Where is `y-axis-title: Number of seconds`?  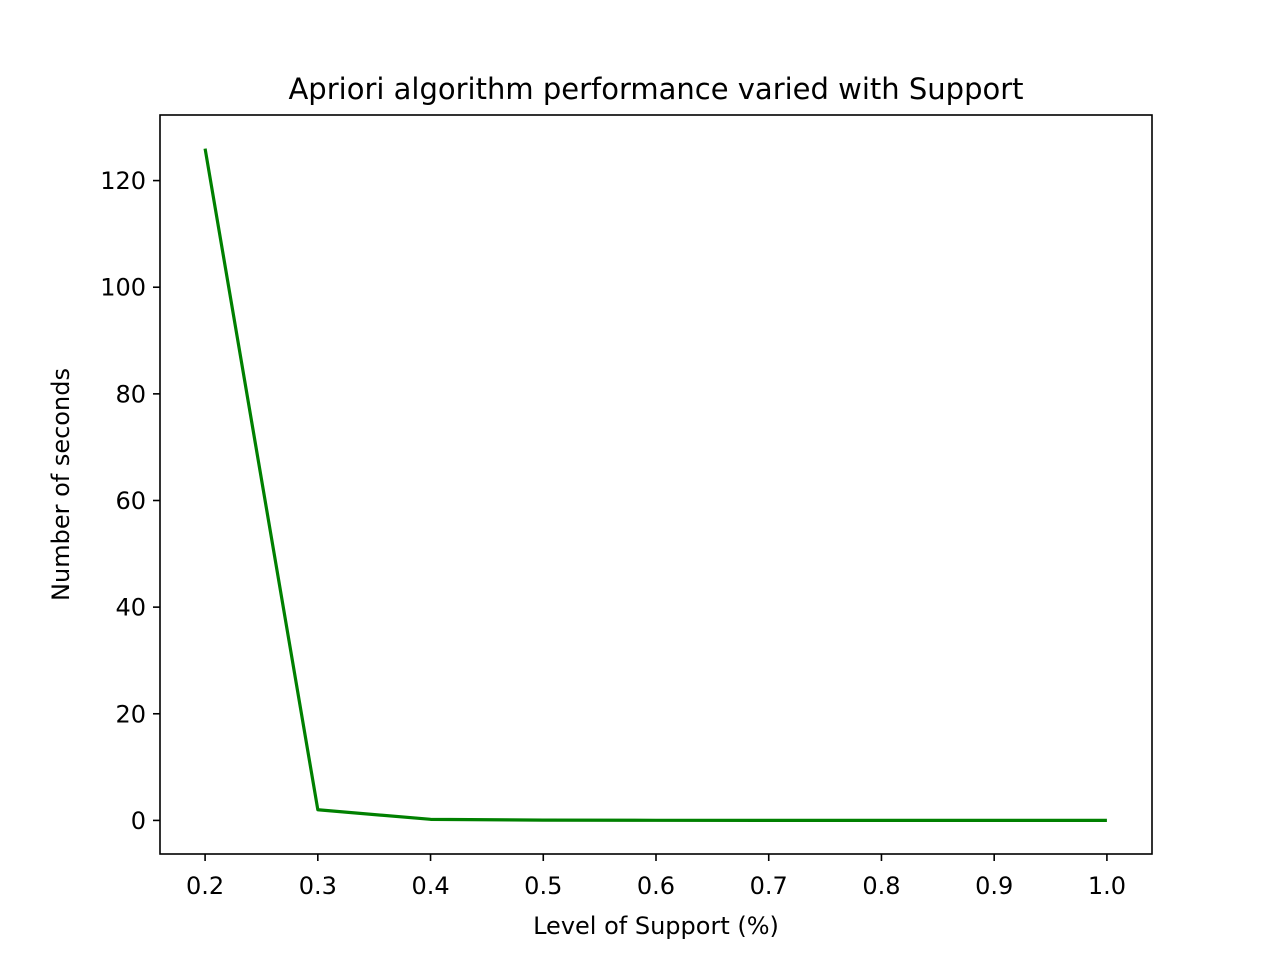 y-axis-title: Number of seconds is located at coordinates (61, 484).